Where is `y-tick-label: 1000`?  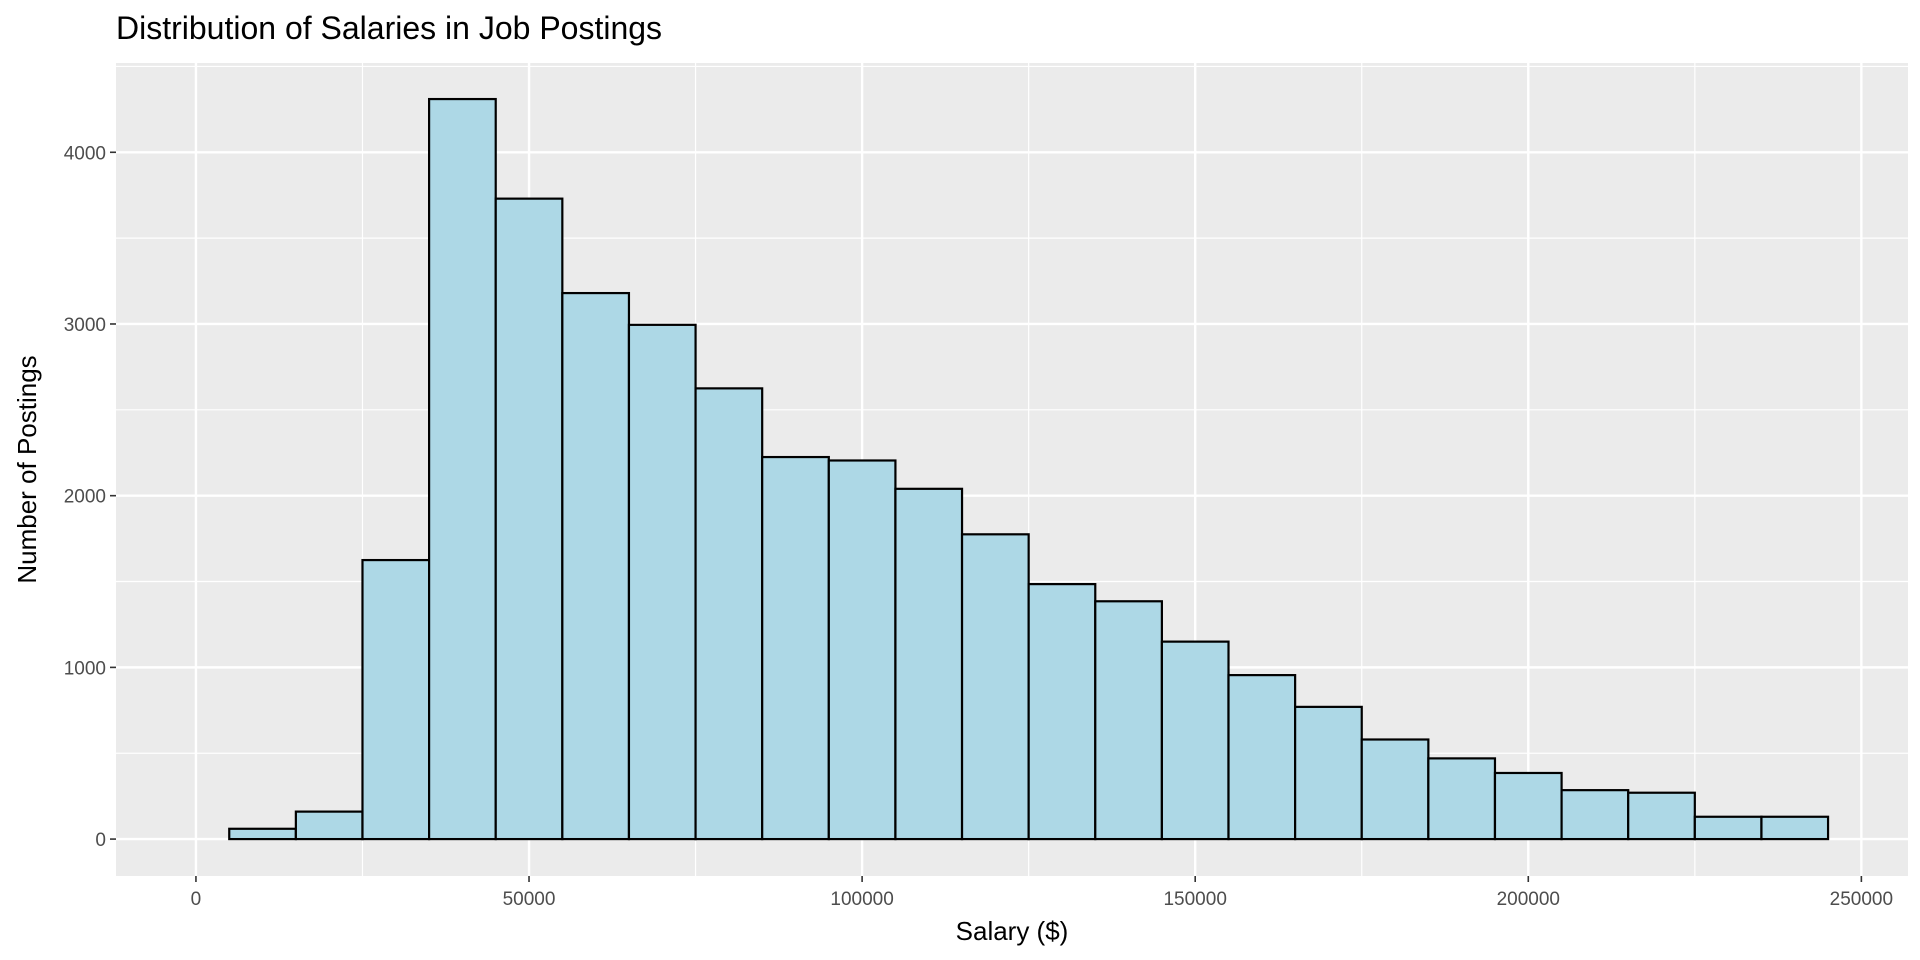
y-tick-label: 1000 is located at coordinates (85, 668).